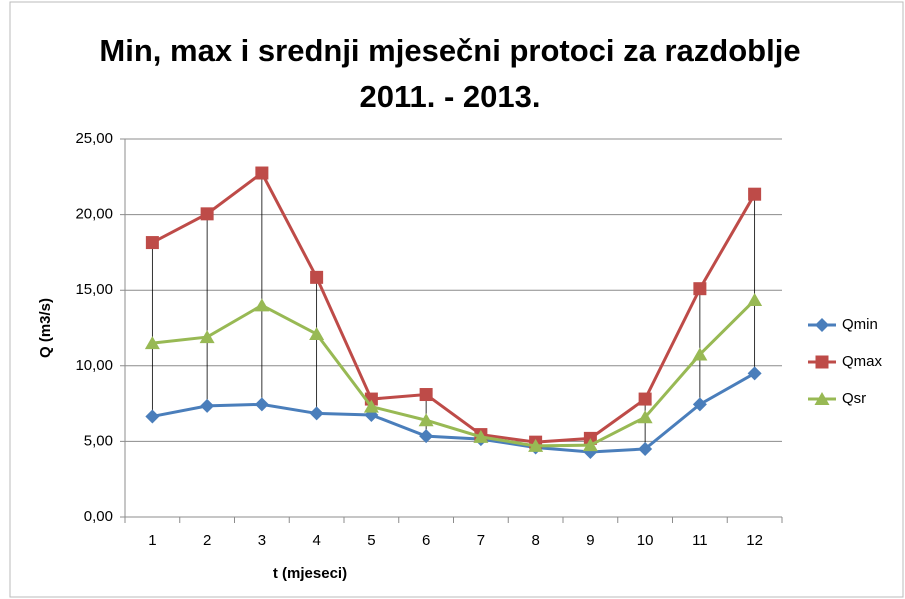  Describe the element at coordinates (207, 540) in the screenshot. I see `x-tick-label: 2` at that location.